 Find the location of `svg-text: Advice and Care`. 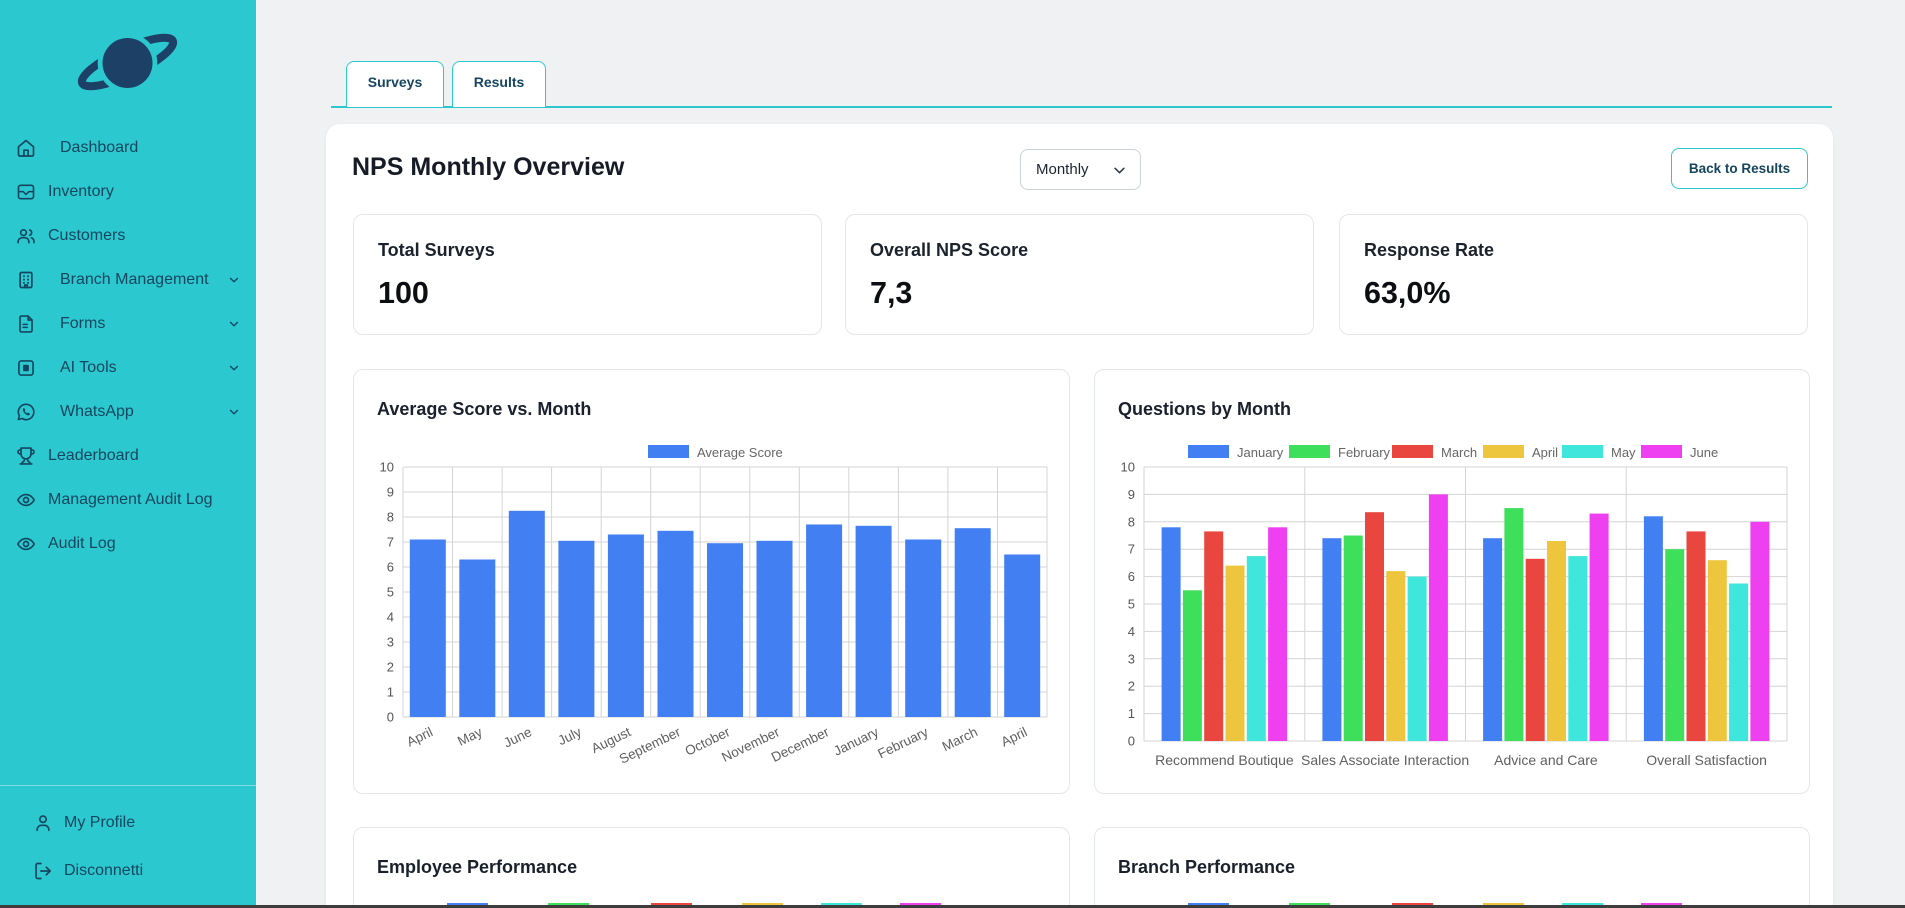

svg-text: Advice and Care is located at coordinates (1546, 760).